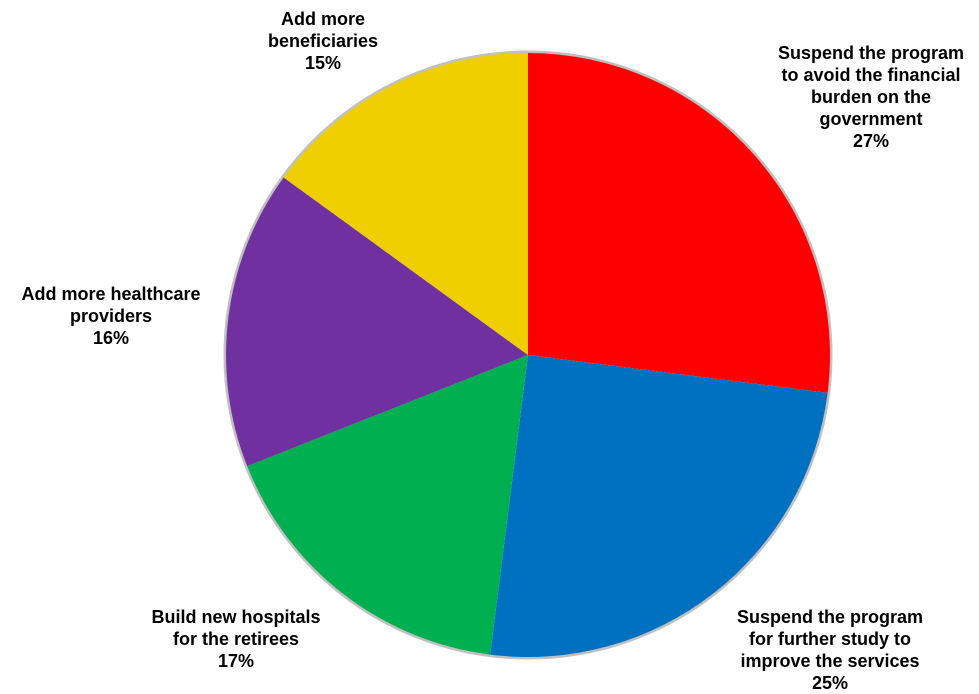 The height and width of the screenshot is (694, 979). I want to click on pie-slice-category-label: for the retirees, so click(236, 639).